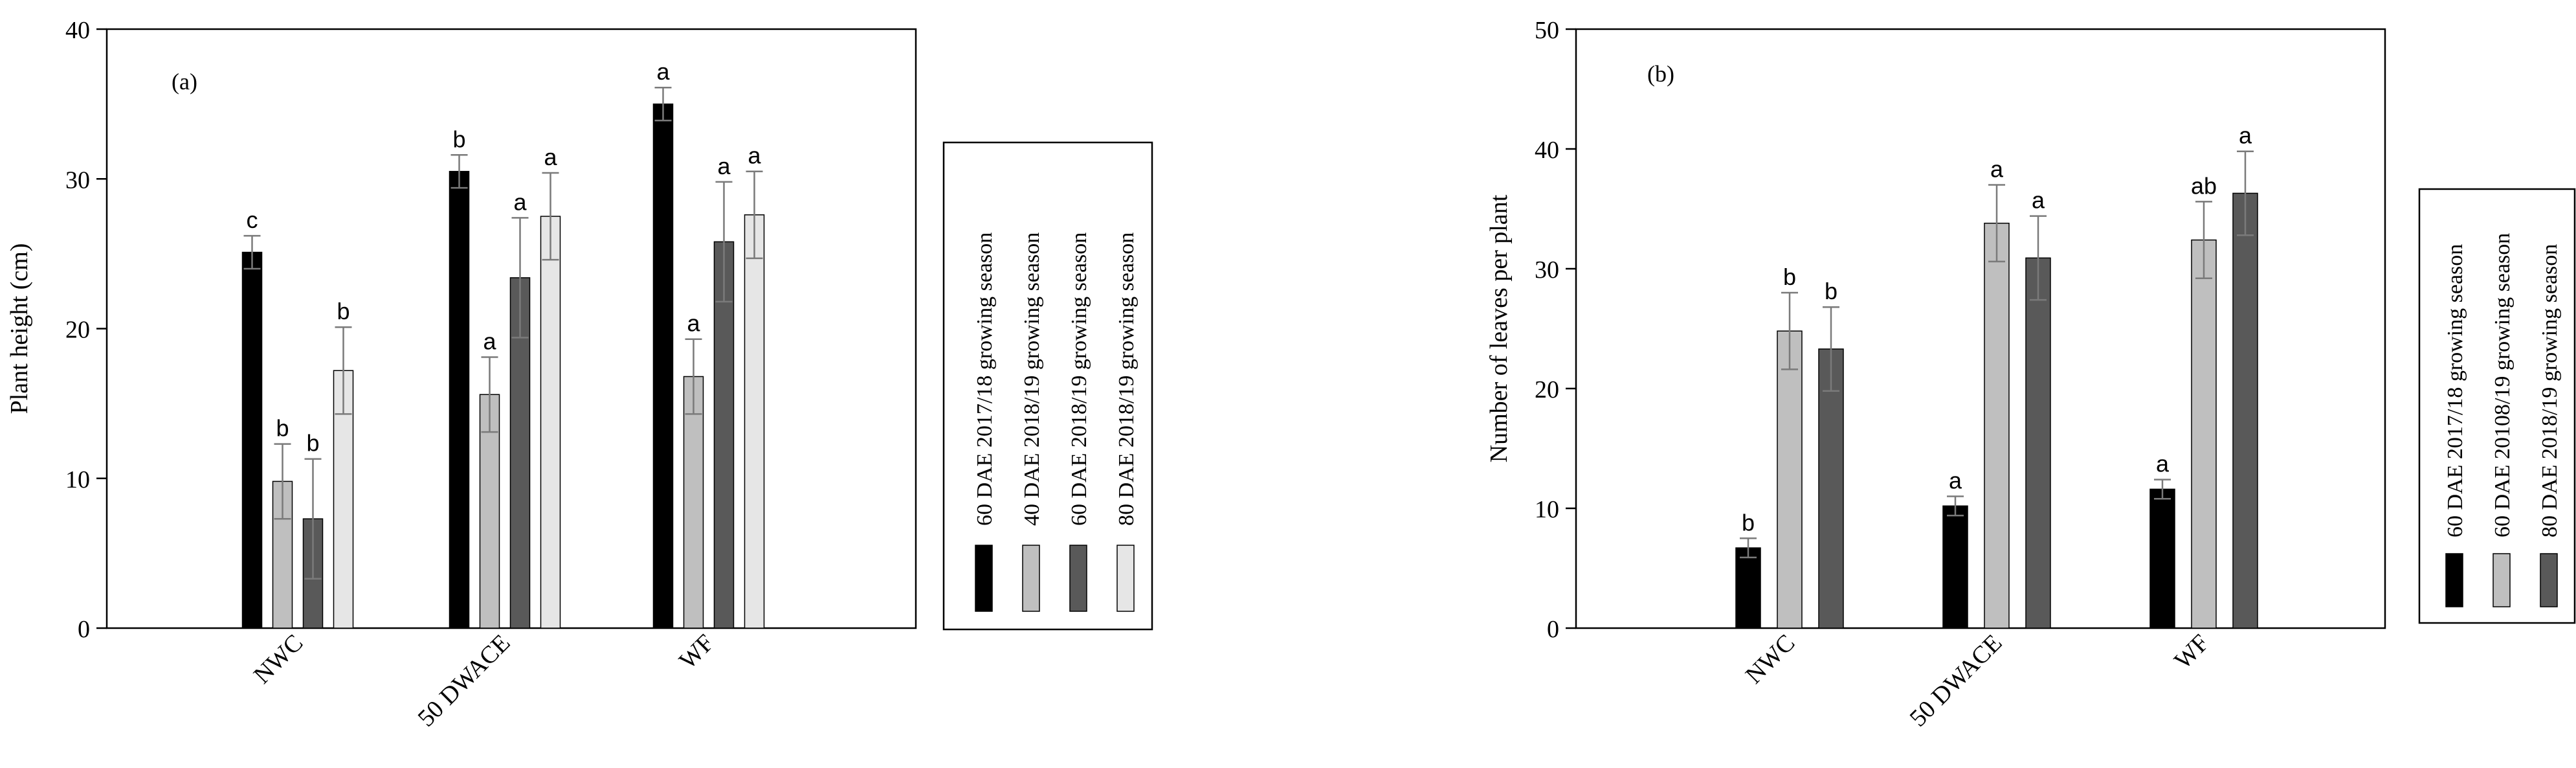  Describe the element at coordinates (1547, 30) in the screenshot. I see `y-tick-label: 50` at that location.